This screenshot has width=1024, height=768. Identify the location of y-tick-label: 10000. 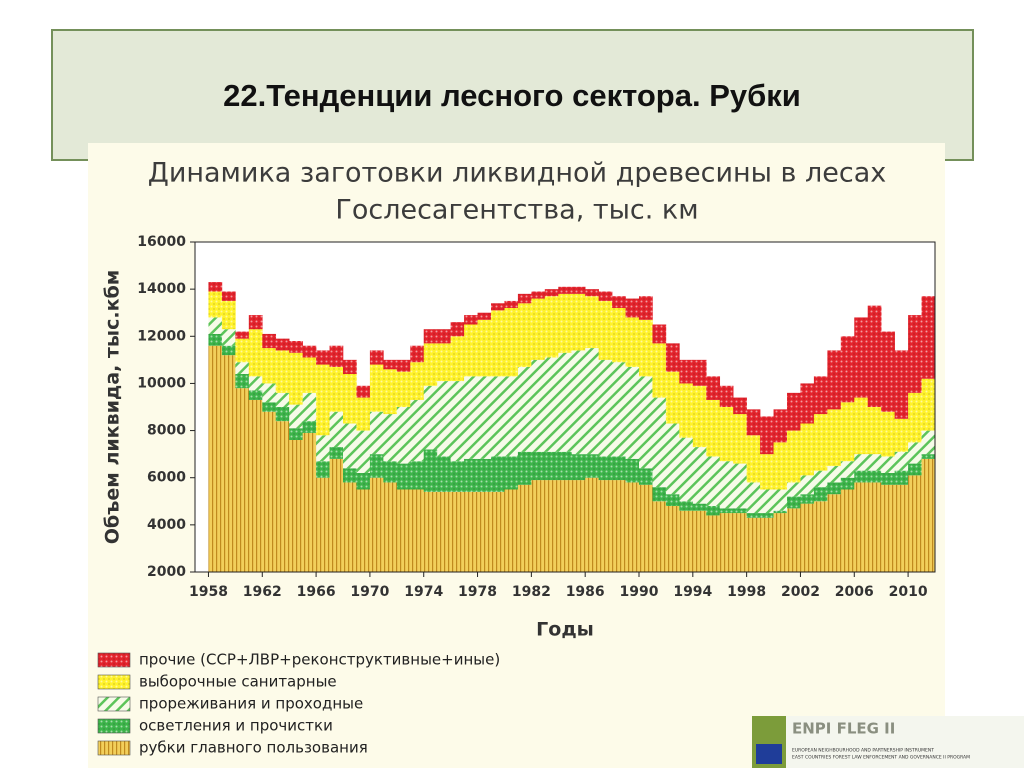
(161, 383).